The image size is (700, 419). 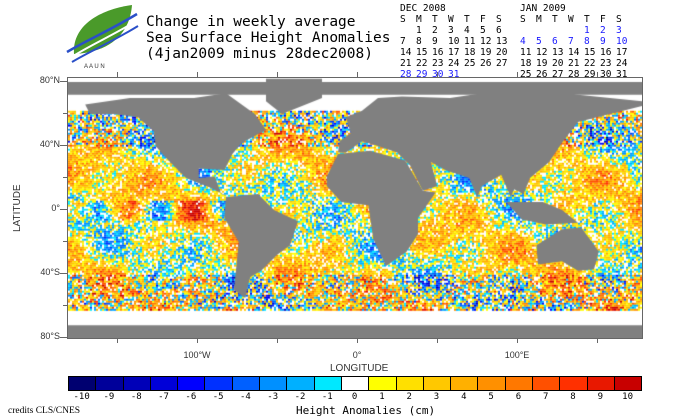 What do you see at coordinates (197, 355) in the screenshot?
I see `lon-tick-label: 100°W` at bounding box center [197, 355].